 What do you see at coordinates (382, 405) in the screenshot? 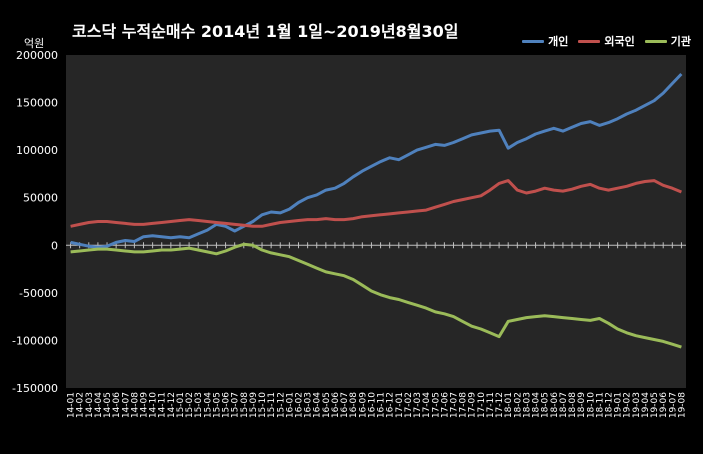
I see `x-tick-label: 16-11` at bounding box center [382, 405].